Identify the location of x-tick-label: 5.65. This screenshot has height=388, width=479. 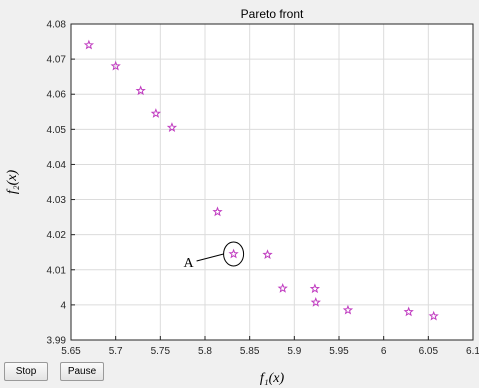
(71, 351).